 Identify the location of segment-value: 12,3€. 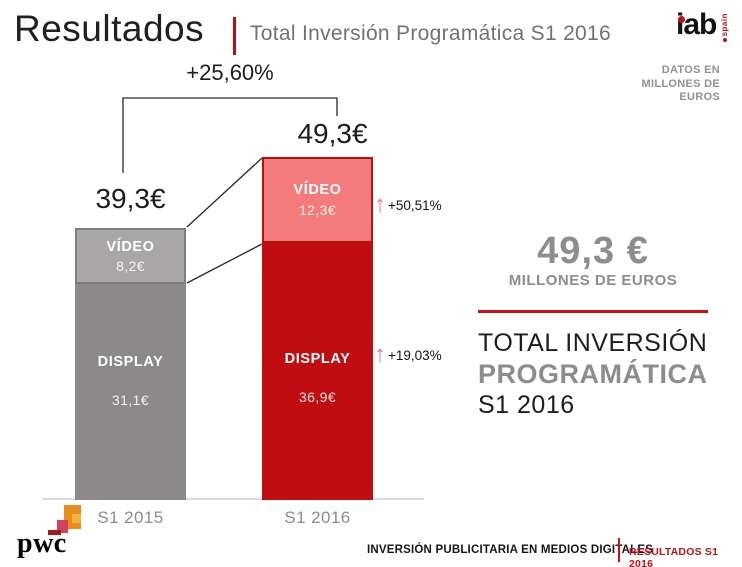
(317, 210).